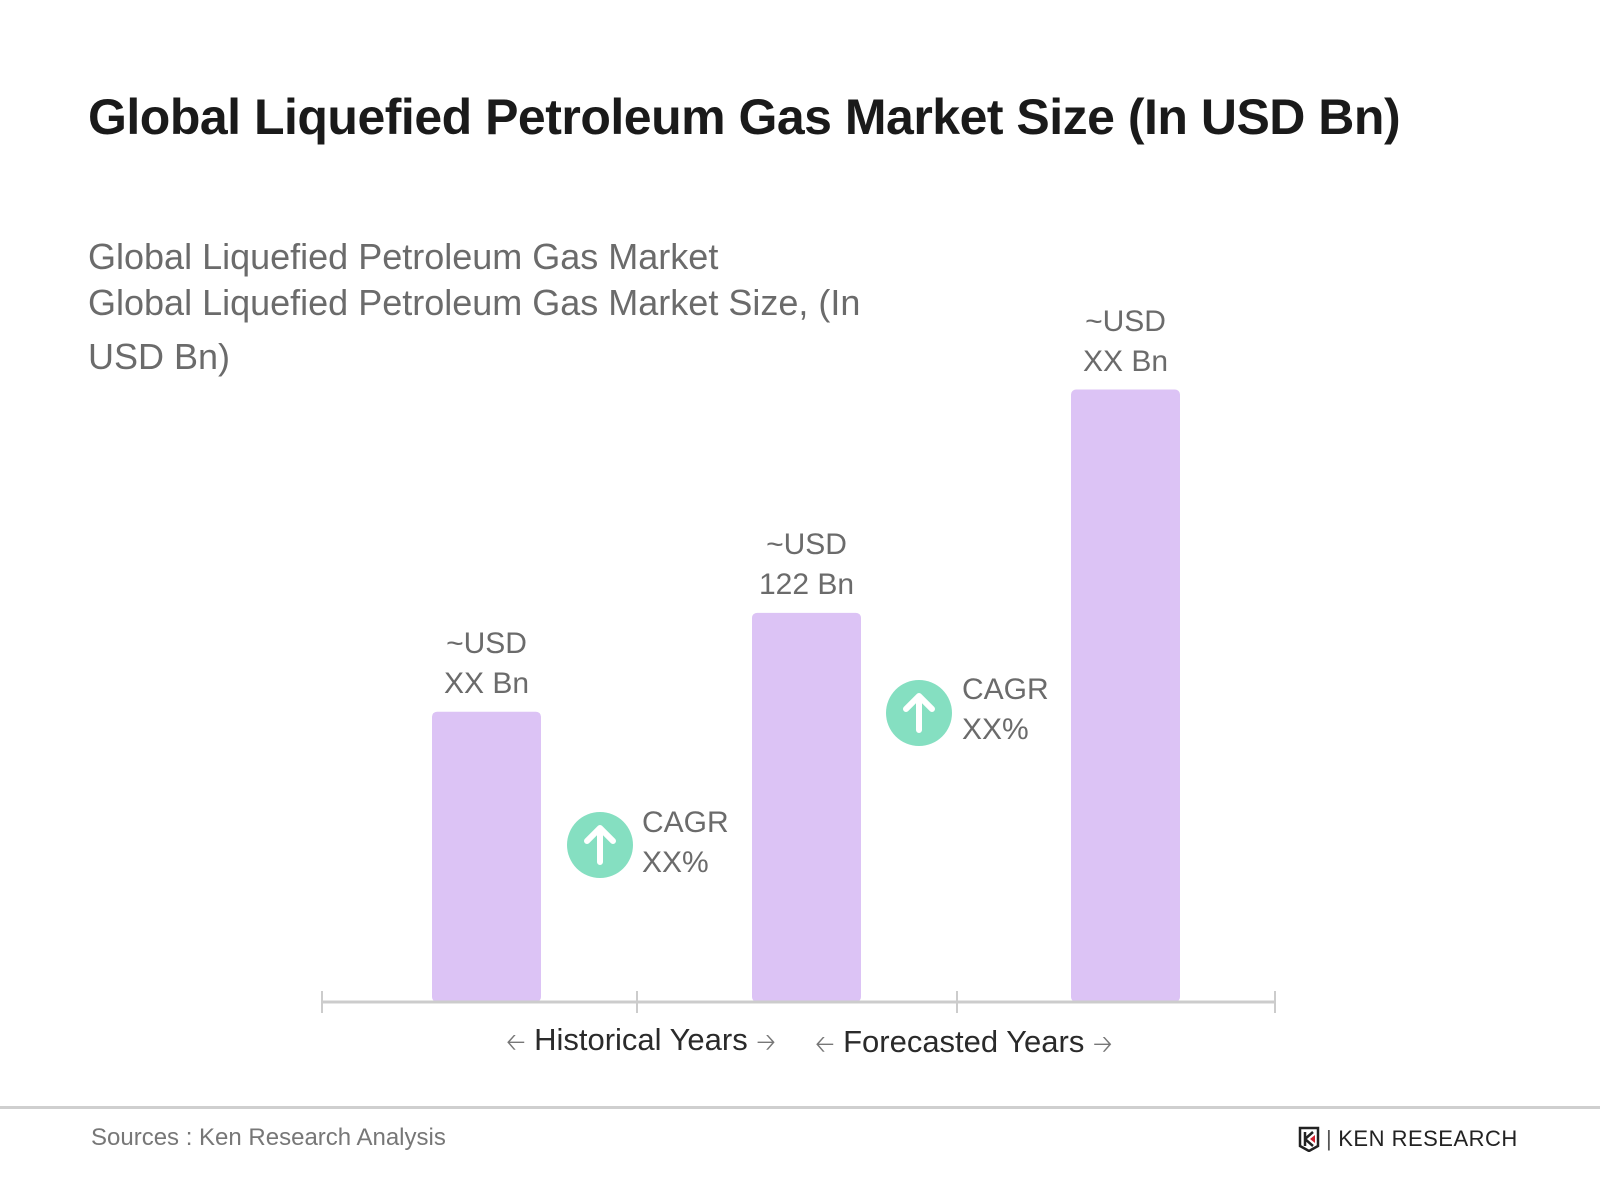  What do you see at coordinates (806, 564) in the screenshot?
I see `value-label: ~USD 122 Bn` at bounding box center [806, 564].